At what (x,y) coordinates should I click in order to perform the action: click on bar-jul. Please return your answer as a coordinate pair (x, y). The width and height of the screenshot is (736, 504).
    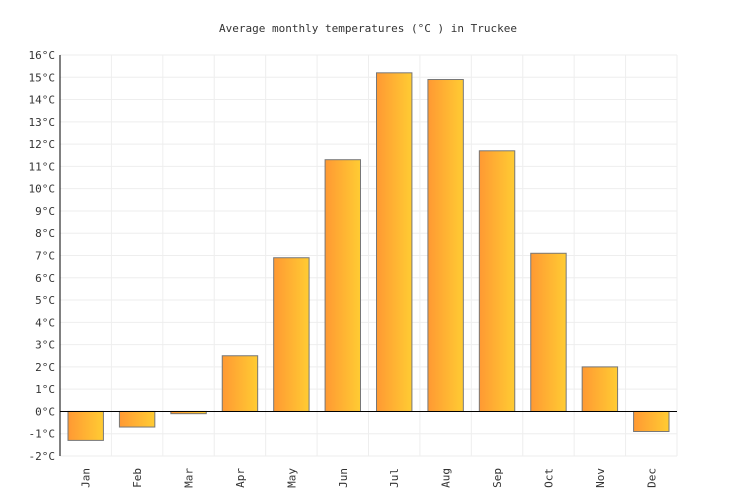
    Looking at the image, I should click on (394, 242).